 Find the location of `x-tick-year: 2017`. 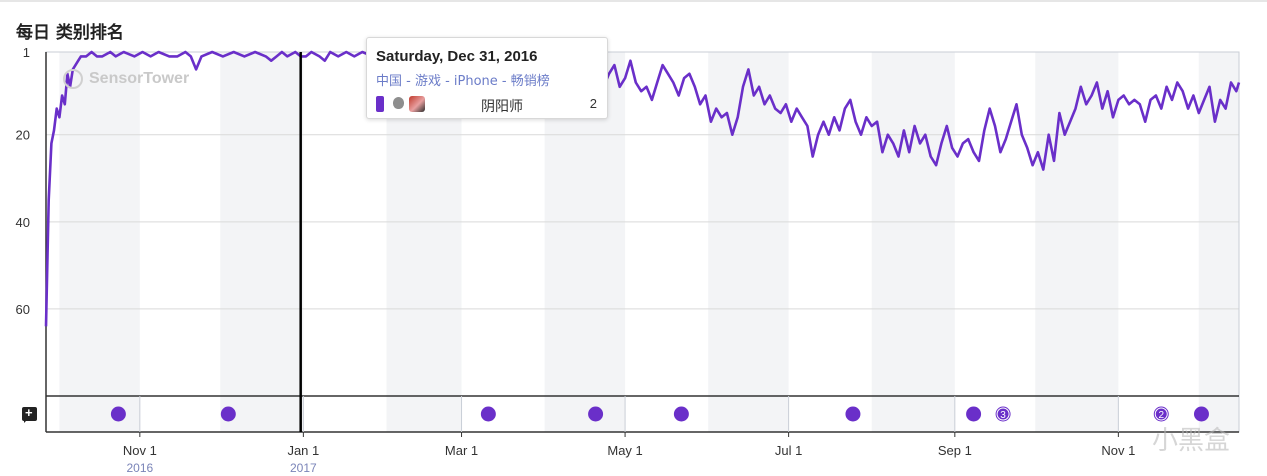

x-tick-year: 2017 is located at coordinates (303, 468).